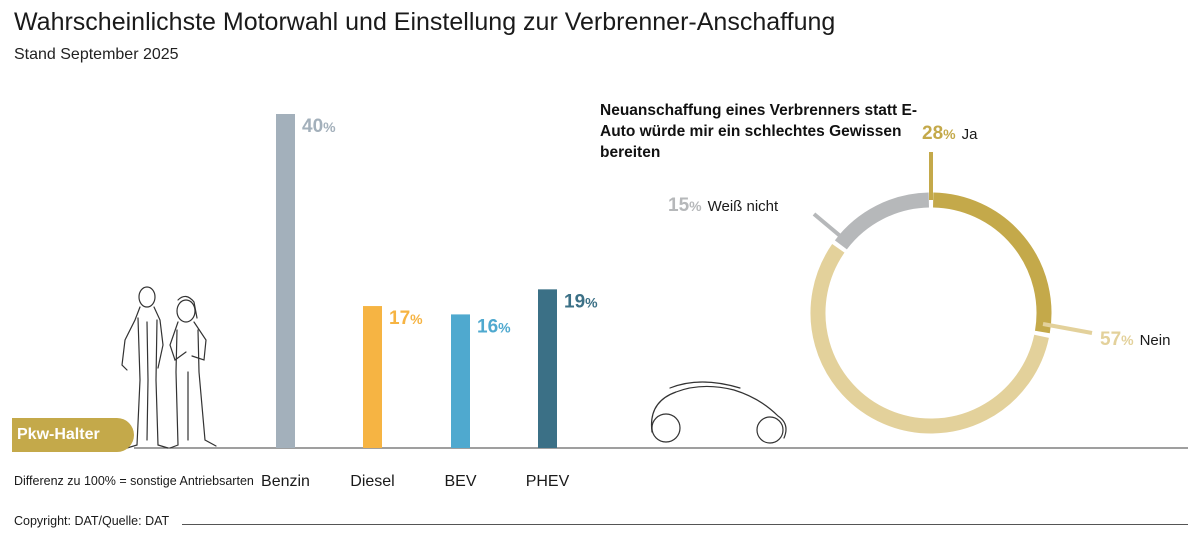 This screenshot has height=546, width=1200. What do you see at coordinates (406, 318) in the screenshot?
I see `bar-value-label: 17%` at bounding box center [406, 318].